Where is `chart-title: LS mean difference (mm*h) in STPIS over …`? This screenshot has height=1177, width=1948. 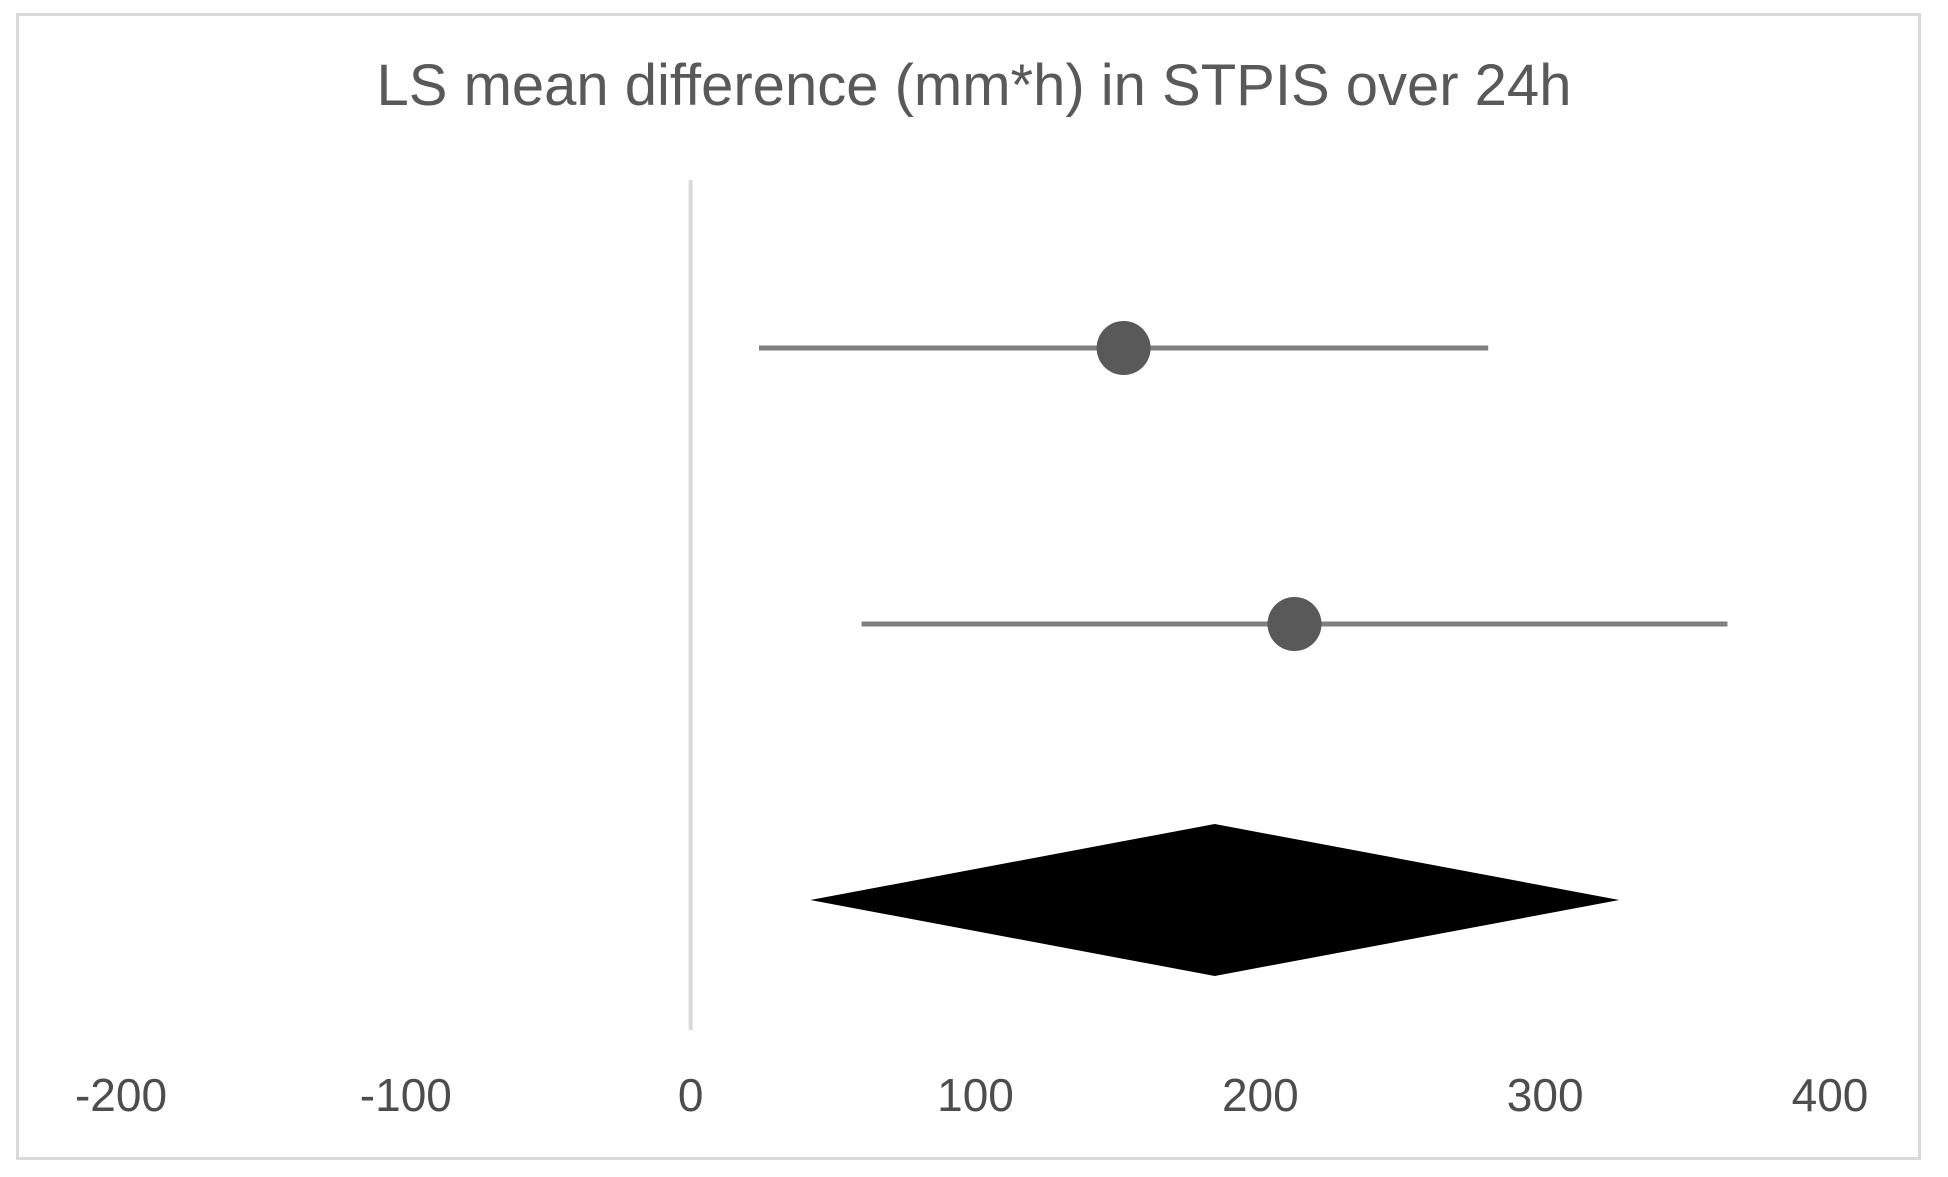
chart-title: LS mean difference (mm*h) in STPIS over … is located at coordinates (974, 85).